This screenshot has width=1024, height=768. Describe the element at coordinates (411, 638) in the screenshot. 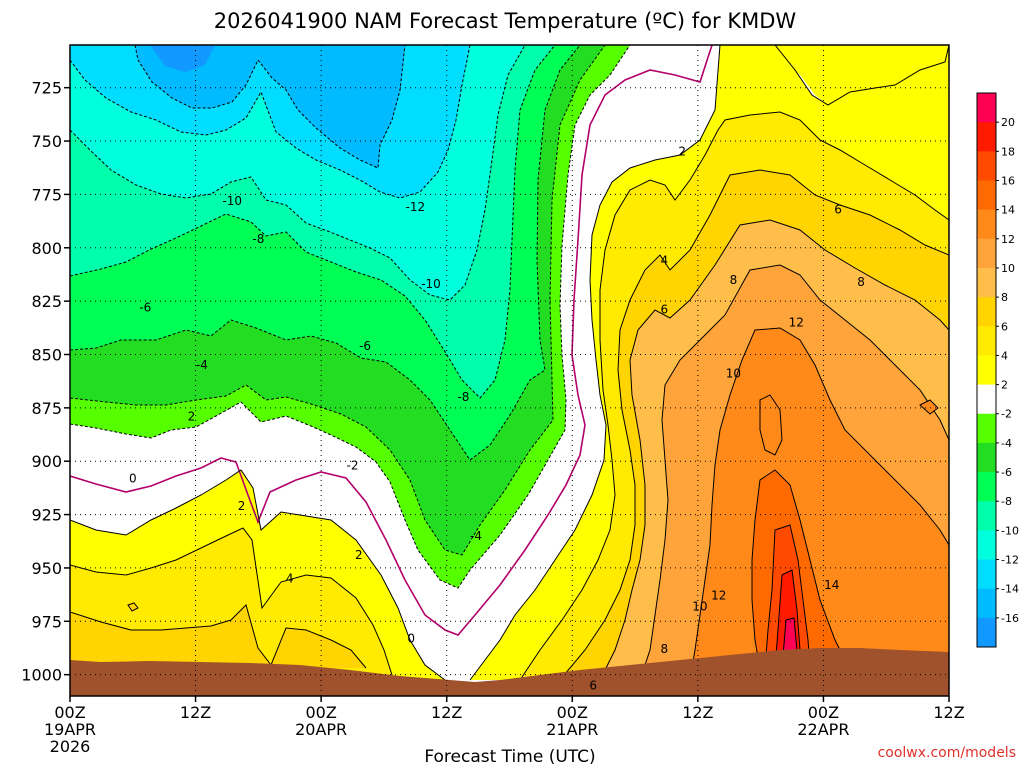

I see `contour-label: 0` at that location.